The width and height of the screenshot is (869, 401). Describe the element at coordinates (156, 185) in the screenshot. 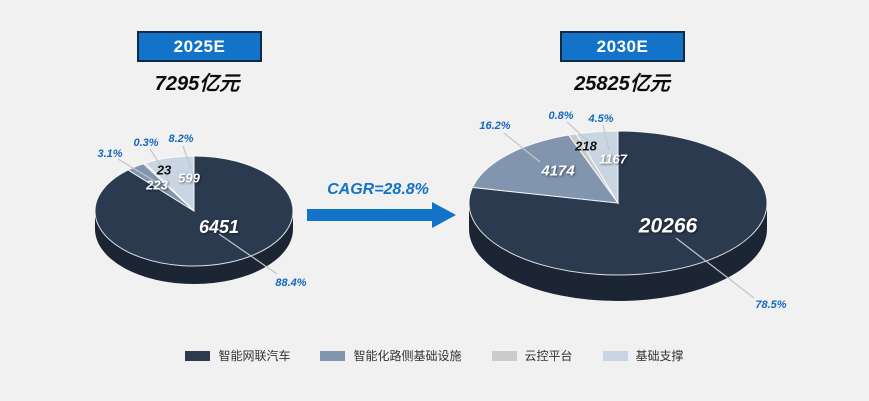

I see `slice-value-label: 223` at that location.